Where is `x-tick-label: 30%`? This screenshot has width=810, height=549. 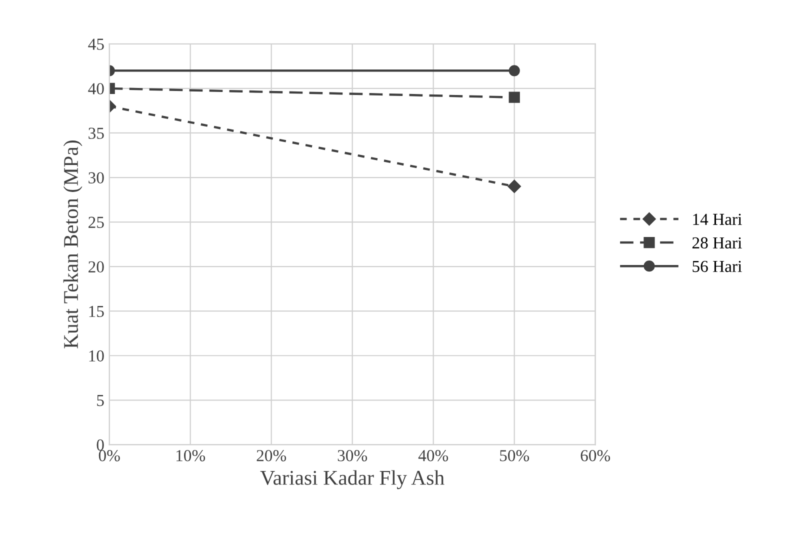
x-tick-label: 30% is located at coordinates (353, 456).